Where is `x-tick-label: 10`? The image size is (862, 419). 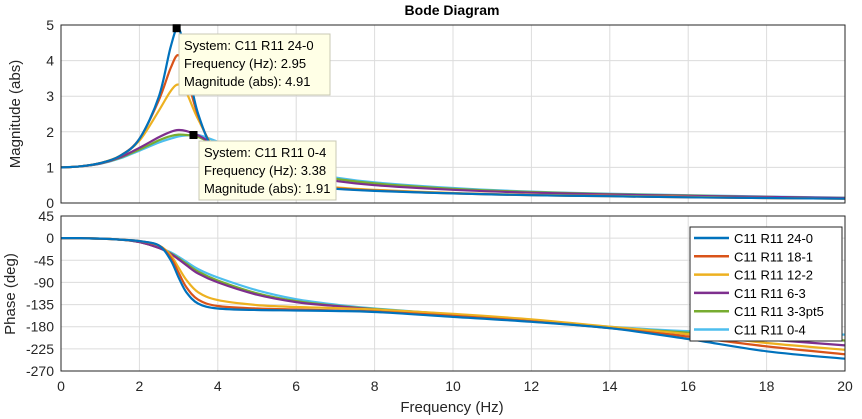 x-tick-label: 10 is located at coordinates (453, 386).